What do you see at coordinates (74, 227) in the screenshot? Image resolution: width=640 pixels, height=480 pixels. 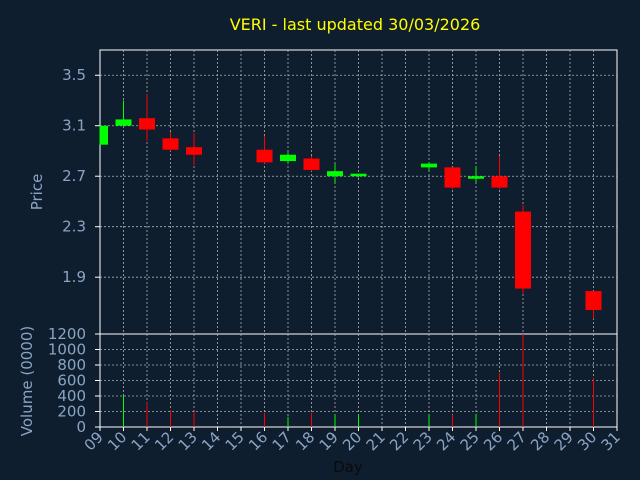 I see `price-tick-label: 2.3` at bounding box center [74, 227].